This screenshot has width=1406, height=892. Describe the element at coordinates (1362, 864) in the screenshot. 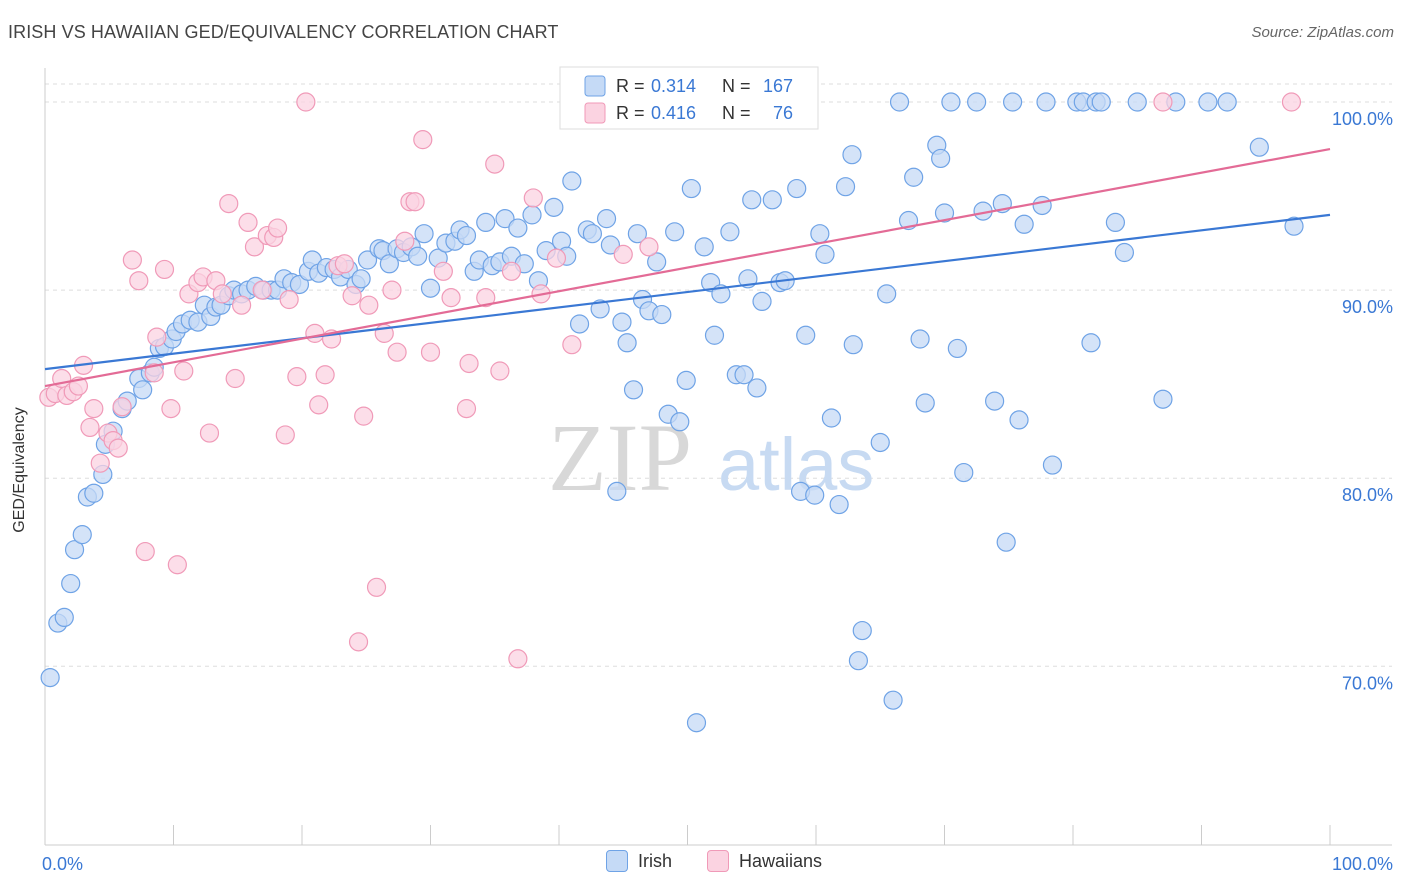

I see `x-tick-label-max: 100.0%` at that location.